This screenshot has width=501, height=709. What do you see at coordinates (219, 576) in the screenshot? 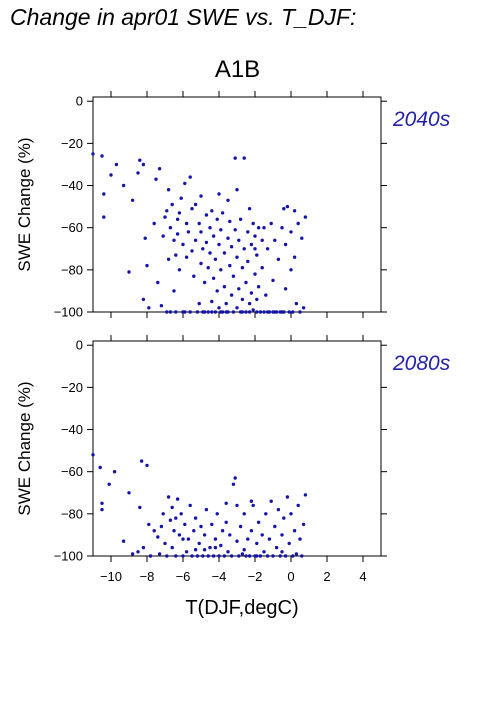
I see `x-tick-label: −4` at bounding box center [219, 576].